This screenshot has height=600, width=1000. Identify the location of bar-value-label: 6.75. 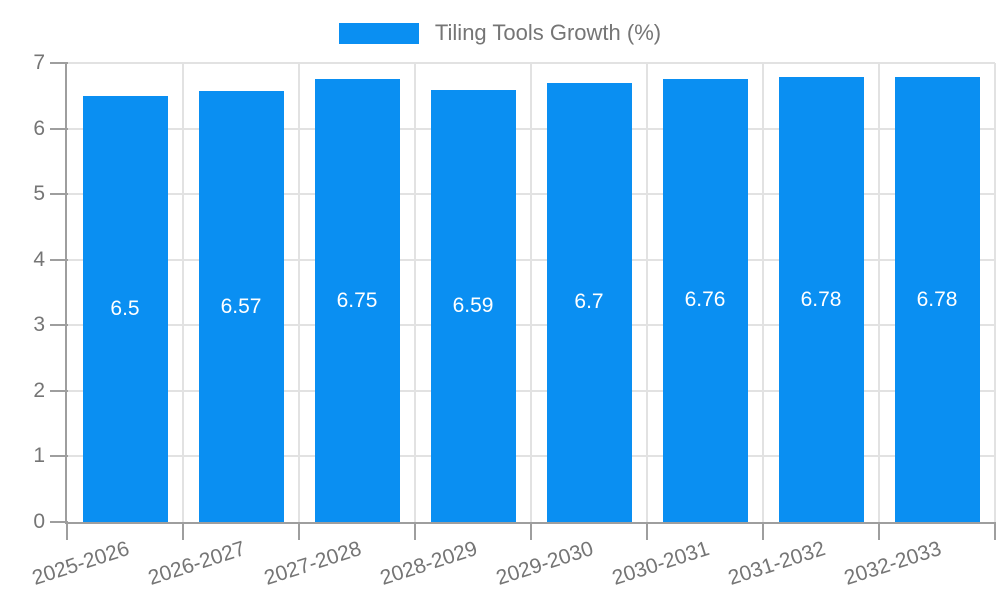
(357, 300).